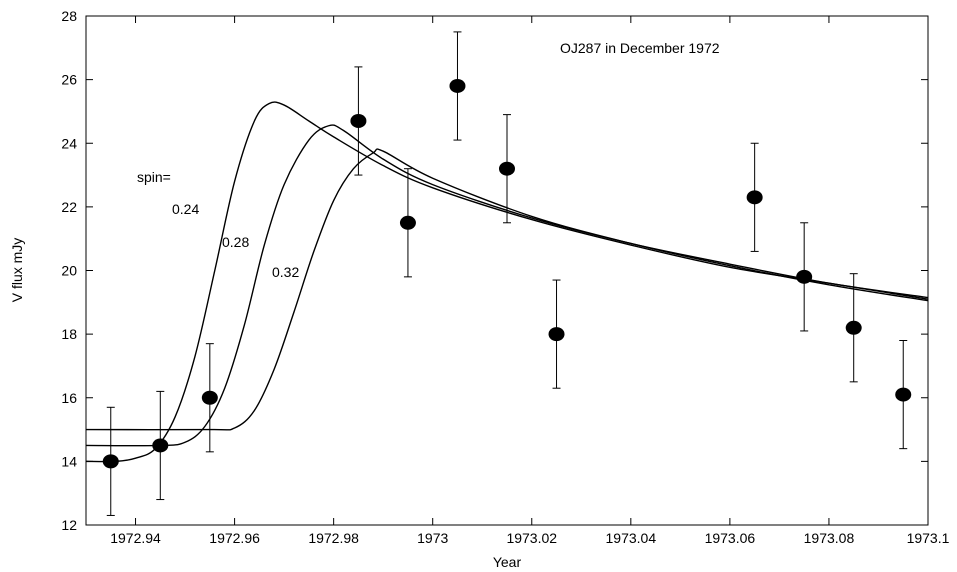  I want to click on y-tick-label: 20, so click(69, 271).